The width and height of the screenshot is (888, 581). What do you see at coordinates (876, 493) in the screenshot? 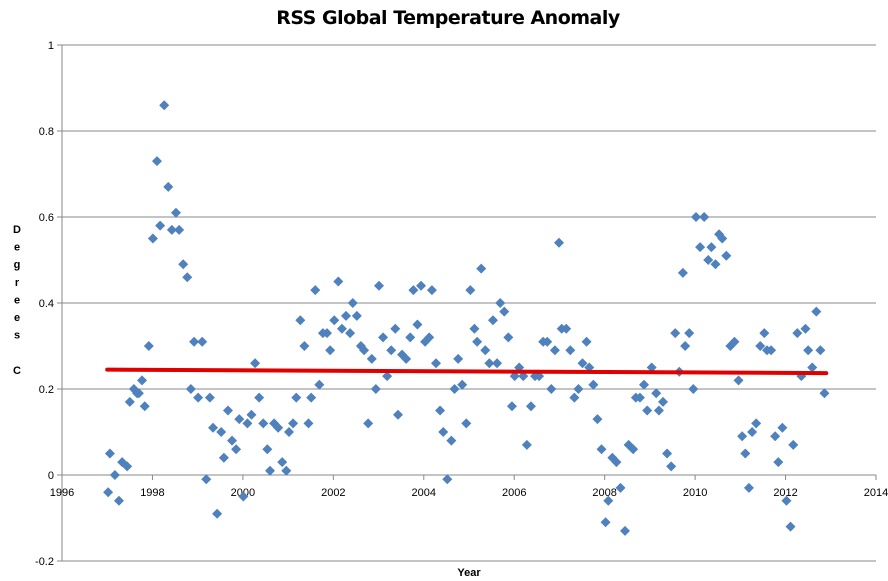
I see `x-tick-label: 2014` at bounding box center [876, 493].